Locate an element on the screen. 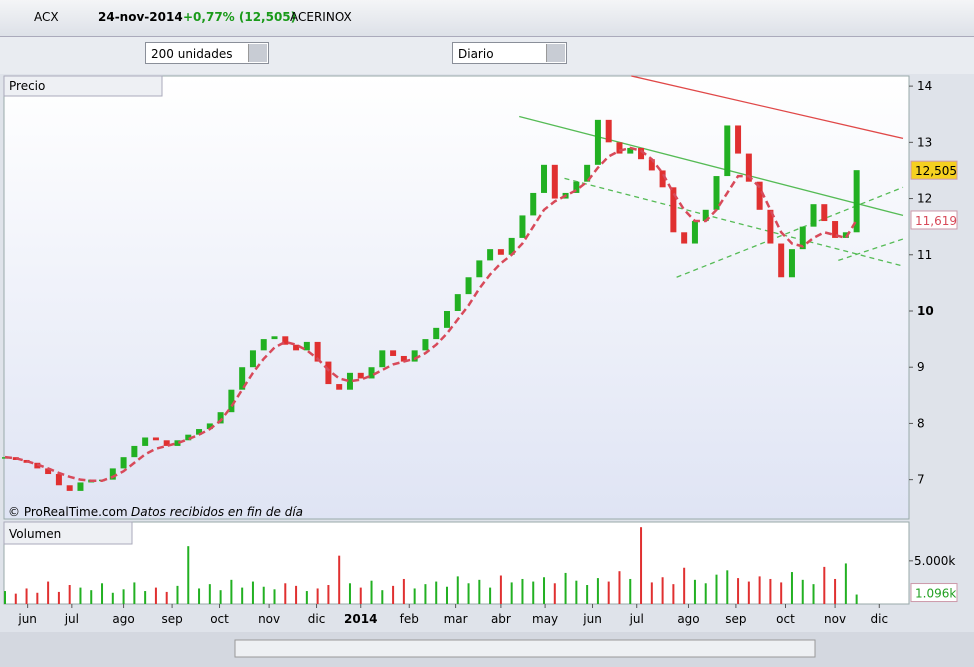 The image size is (974, 667). y-tick-label: 8 is located at coordinates (921, 423).